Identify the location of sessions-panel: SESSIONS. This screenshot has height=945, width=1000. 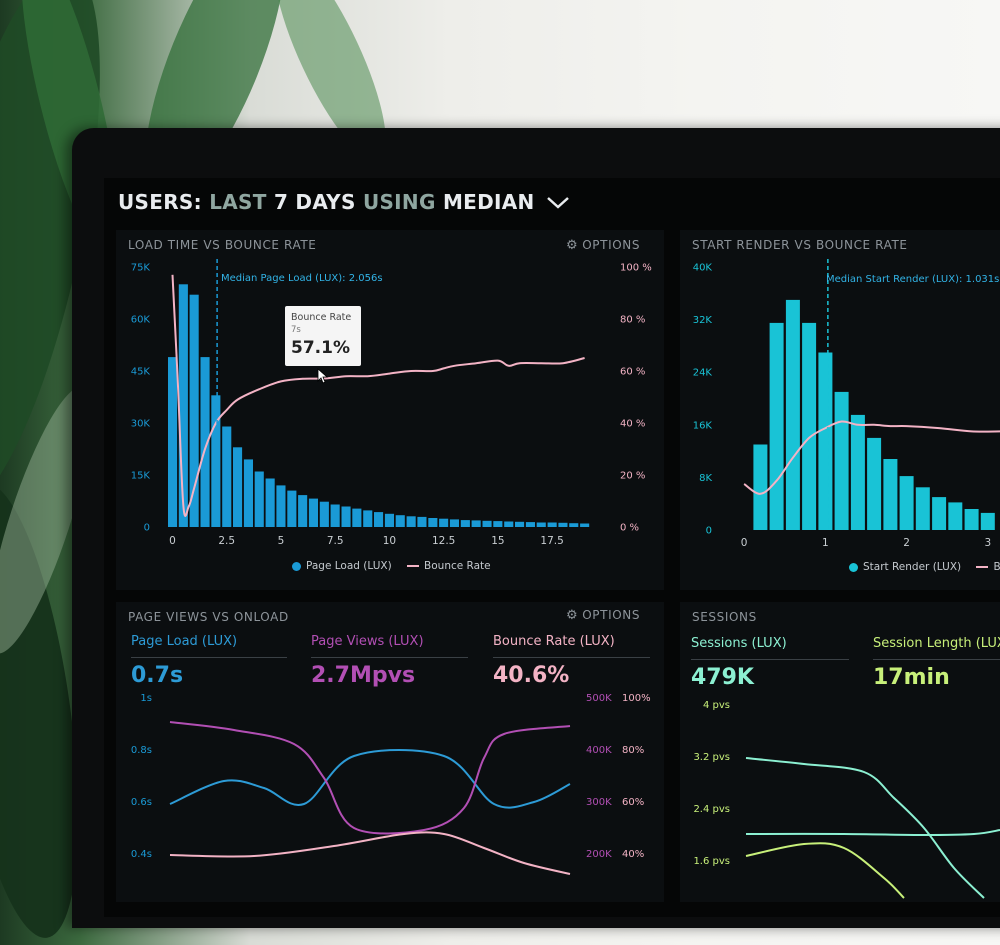
(840, 752).